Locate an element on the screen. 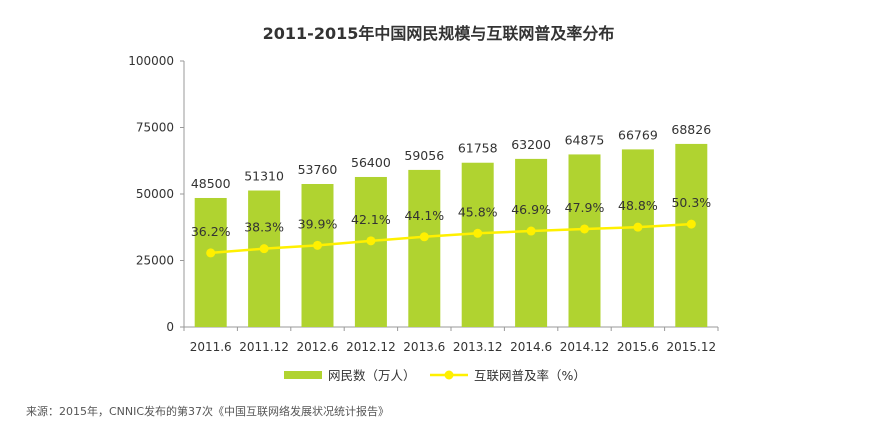  x-tick-label: 2011.6 is located at coordinates (211, 347).